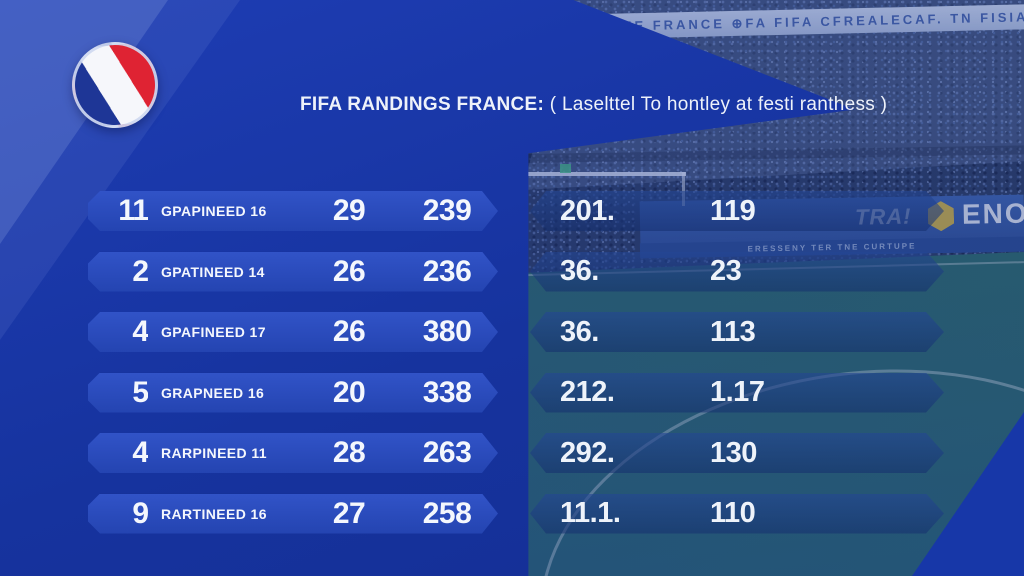  I want to click on stat-value-4: 119, so click(733, 210).